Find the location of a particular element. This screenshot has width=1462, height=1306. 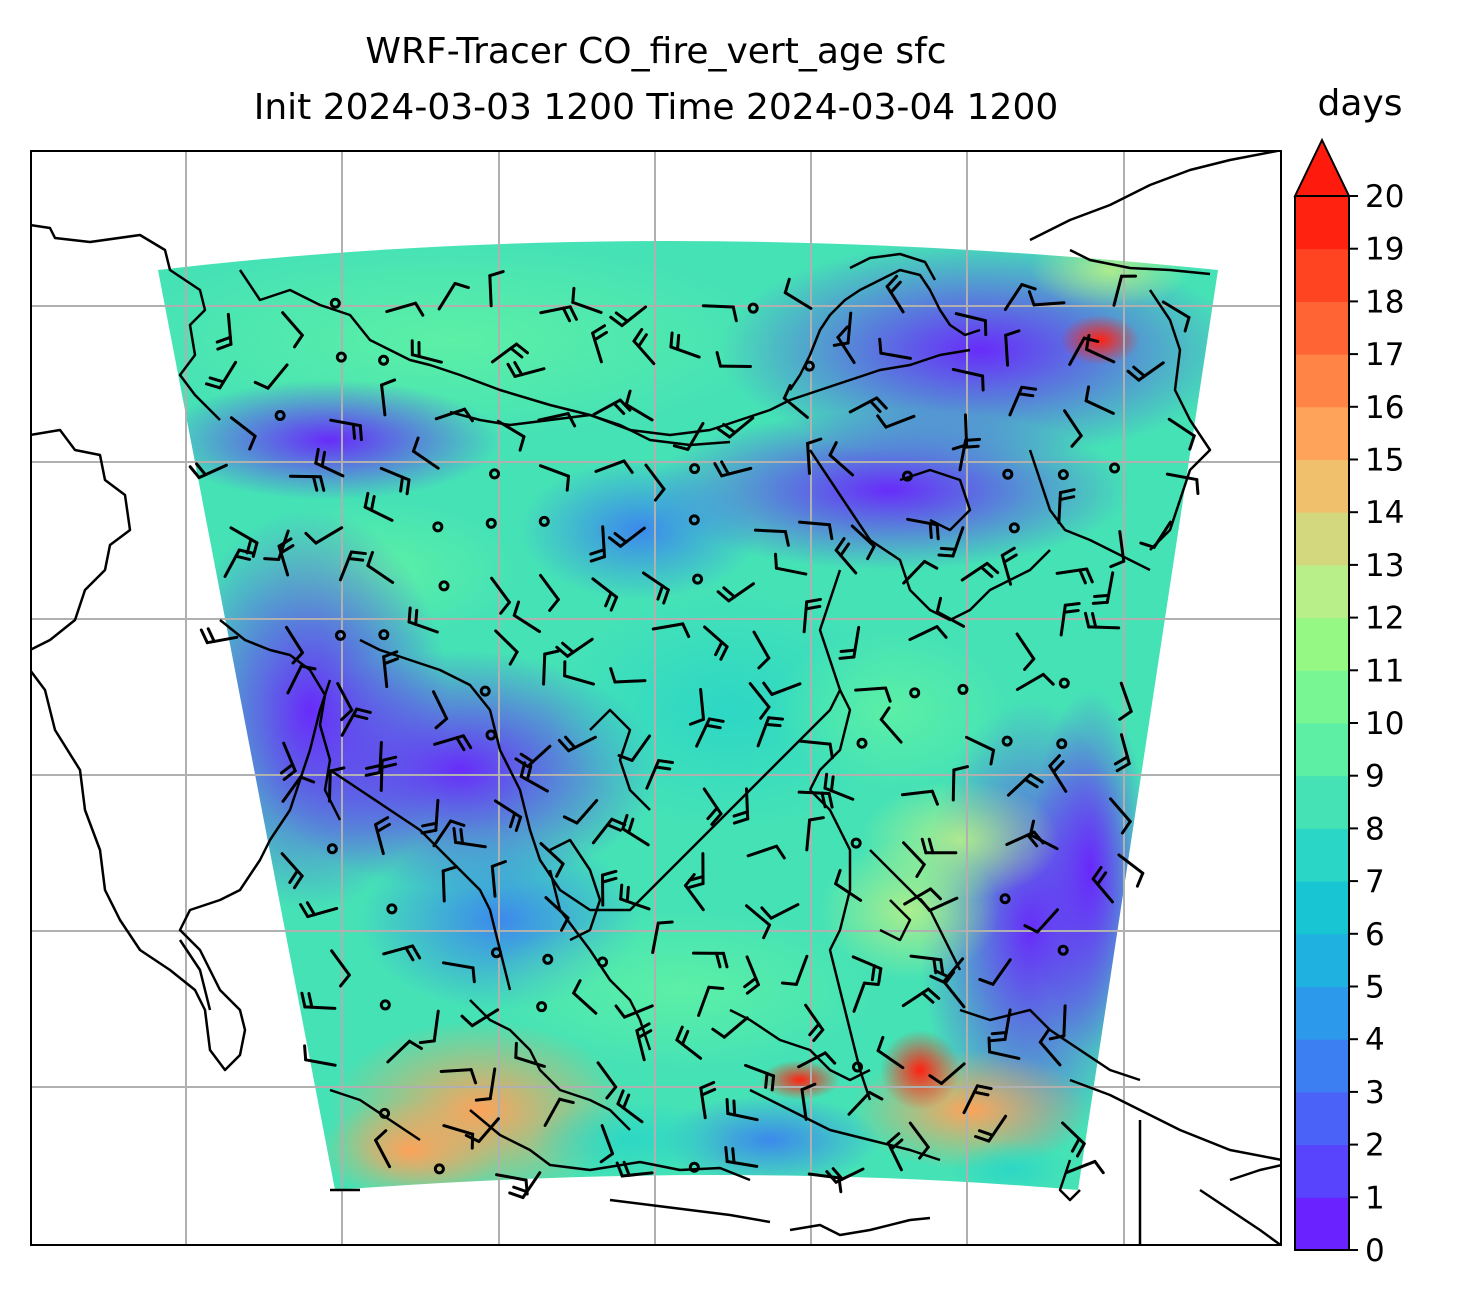

colorbar-tick-label: 0 is located at coordinates (1375, 1251).